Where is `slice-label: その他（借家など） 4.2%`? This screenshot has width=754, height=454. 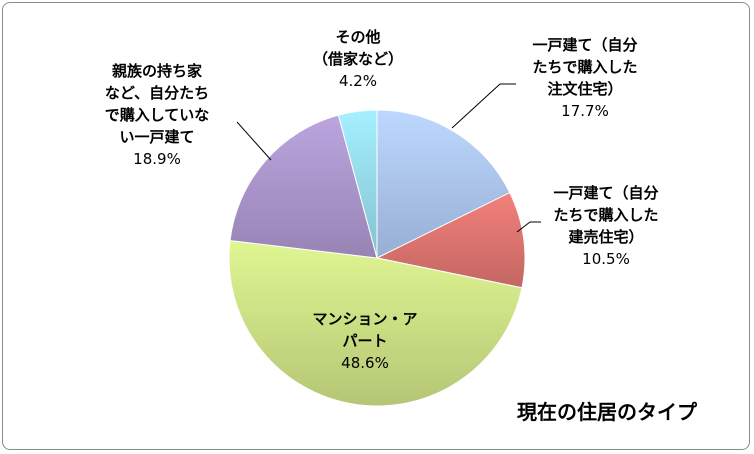 slice-label: その他（借家など） 4.2% is located at coordinates (358, 59).